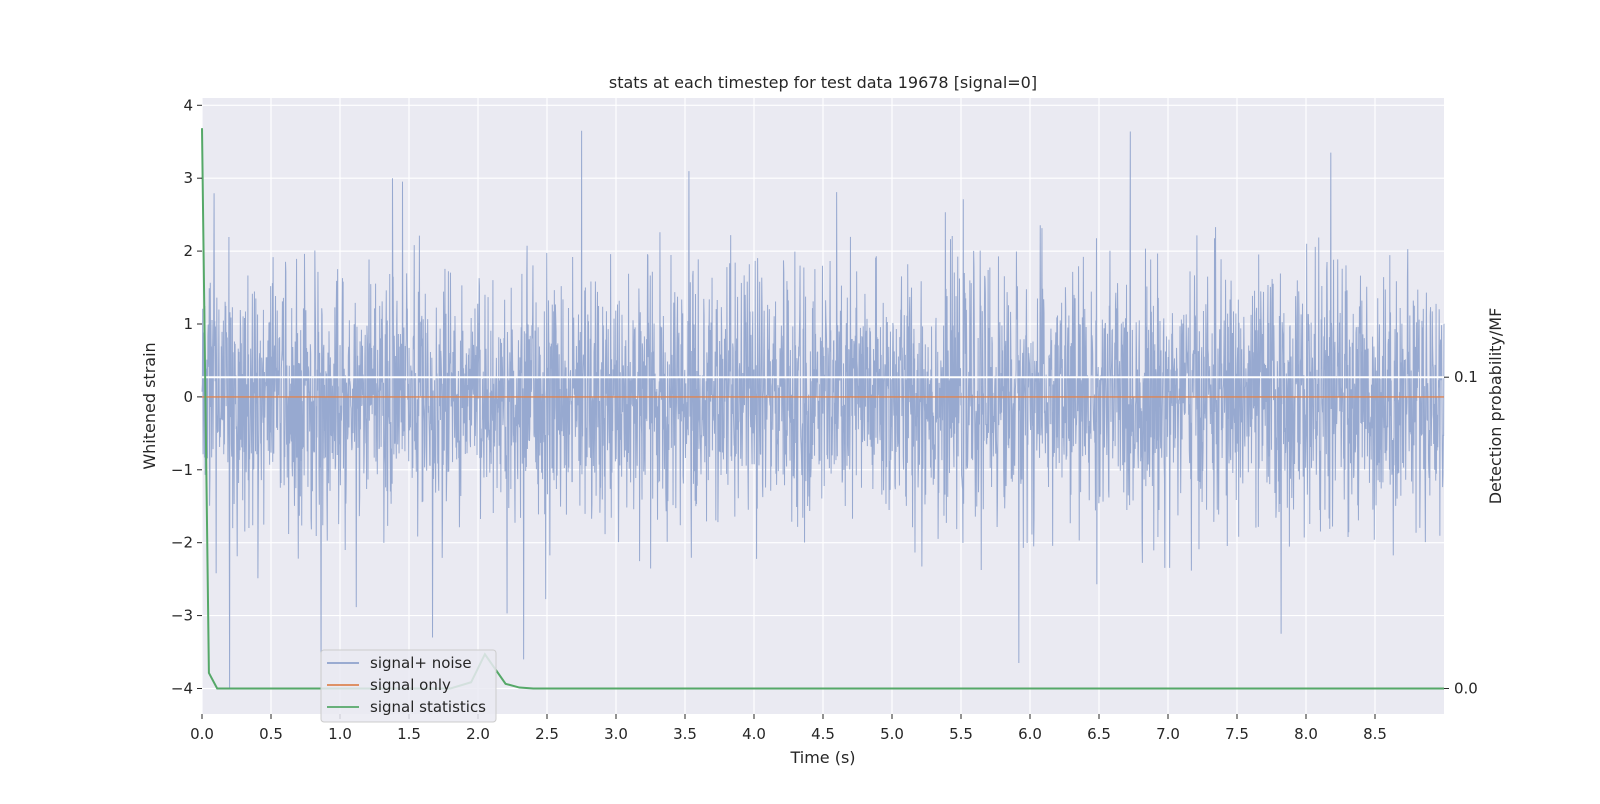 This screenshot has width=1600, height=804. What do you see at coordinates (202, 734) in the screenshot?
I see `x-tick-label: 0.0` at bounding box center [202, 734].